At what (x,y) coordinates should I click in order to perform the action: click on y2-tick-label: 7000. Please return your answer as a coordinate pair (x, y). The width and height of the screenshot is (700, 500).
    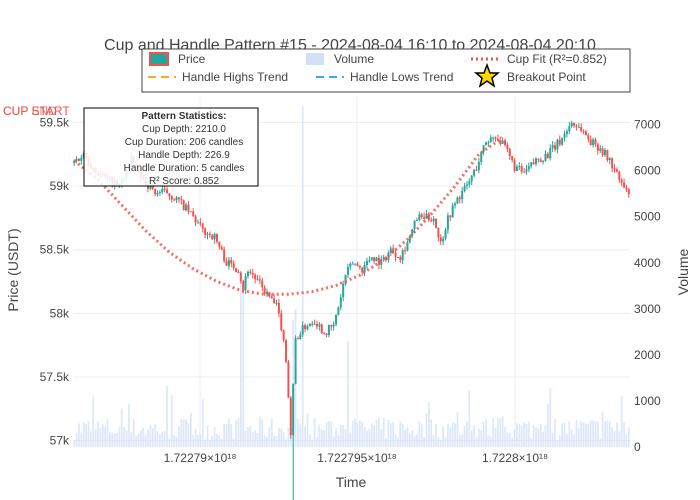
    Looking at the image, I should click on (647, 125).